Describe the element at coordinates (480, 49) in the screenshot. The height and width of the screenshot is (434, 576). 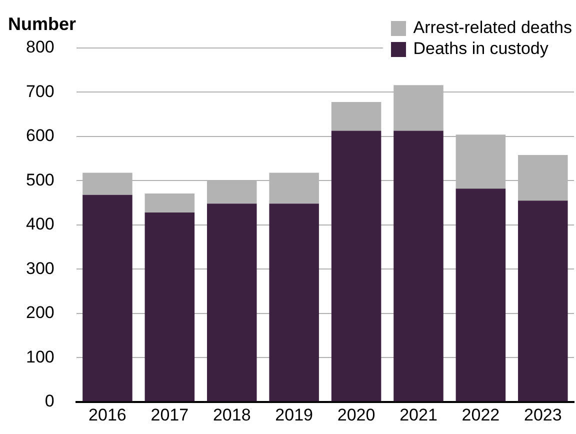
I see `legend-label: Deaths in custody` at that location.